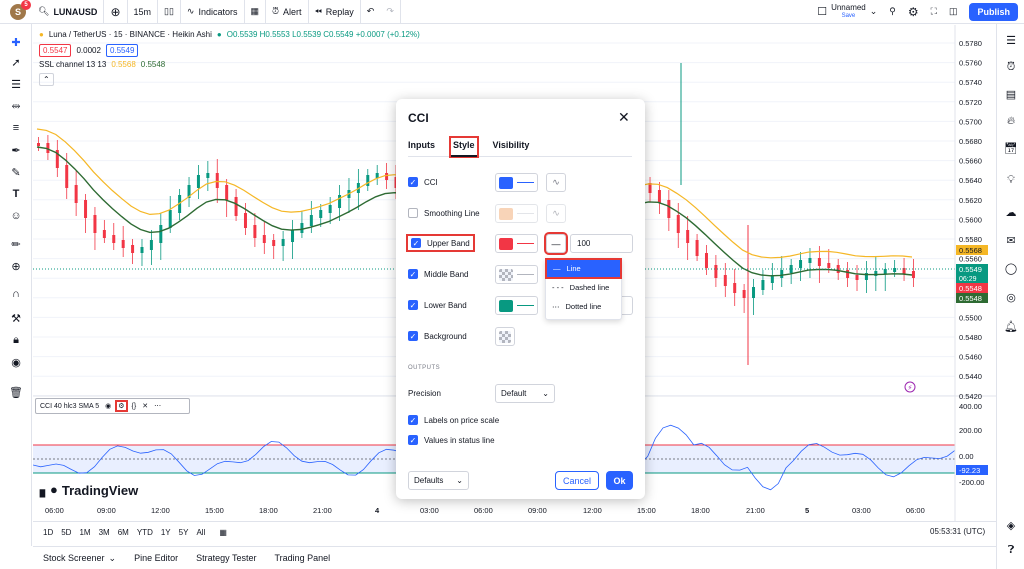 The width and height of the screenshot is (1024, 569). I want to click on publish-button: Publish, so click(993, 11).